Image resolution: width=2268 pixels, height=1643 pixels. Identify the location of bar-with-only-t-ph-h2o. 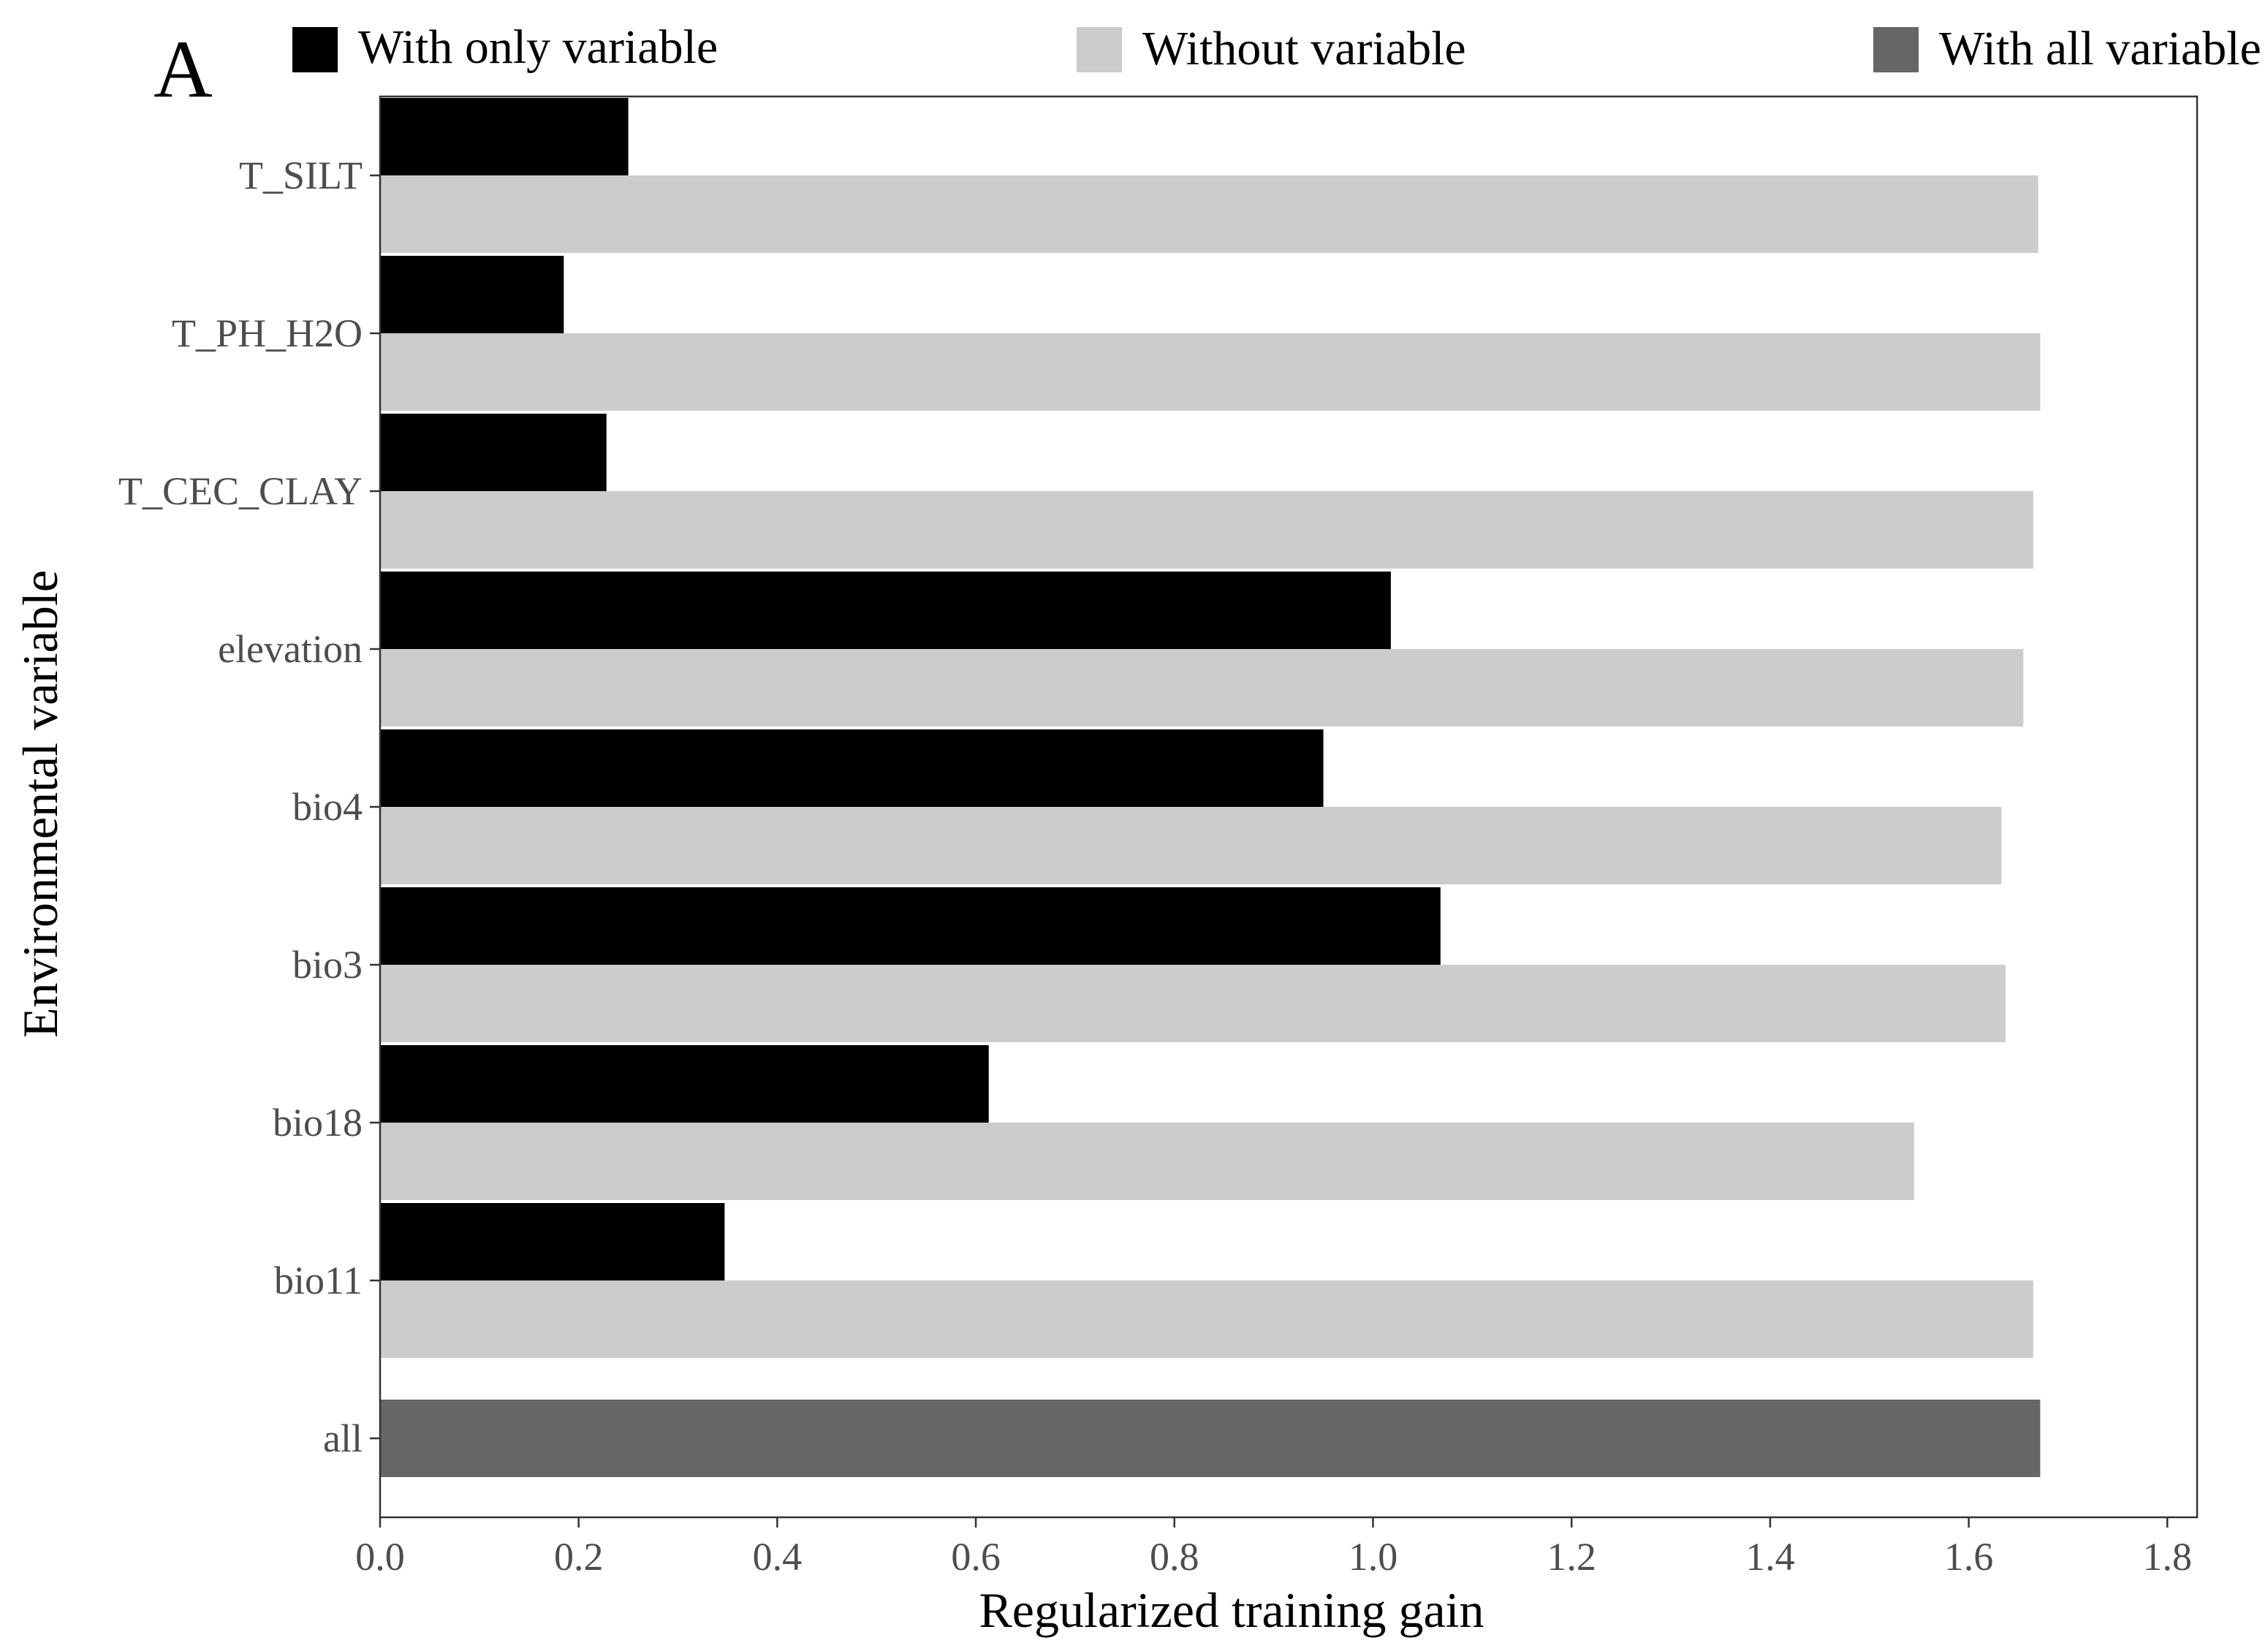
(472, 294).